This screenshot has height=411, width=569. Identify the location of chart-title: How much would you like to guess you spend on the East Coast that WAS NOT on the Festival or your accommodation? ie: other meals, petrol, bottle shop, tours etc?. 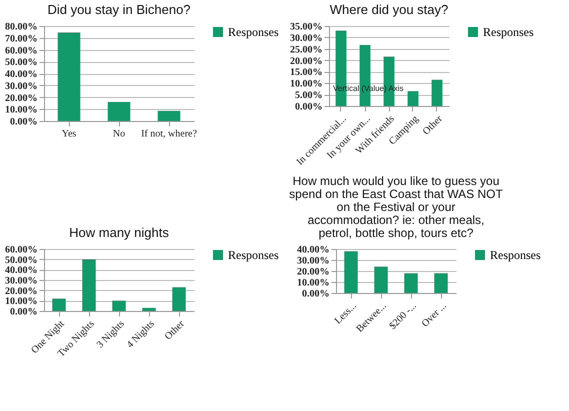
(396, 207).